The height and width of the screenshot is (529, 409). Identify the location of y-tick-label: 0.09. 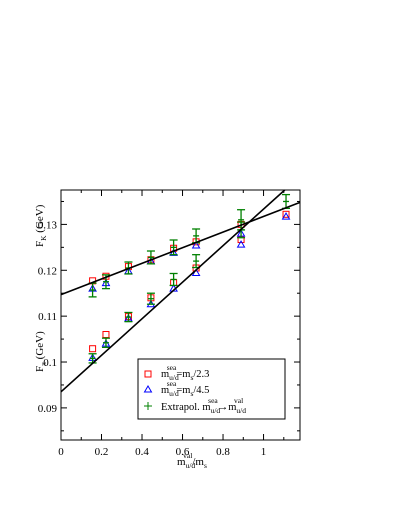
(48, 409).